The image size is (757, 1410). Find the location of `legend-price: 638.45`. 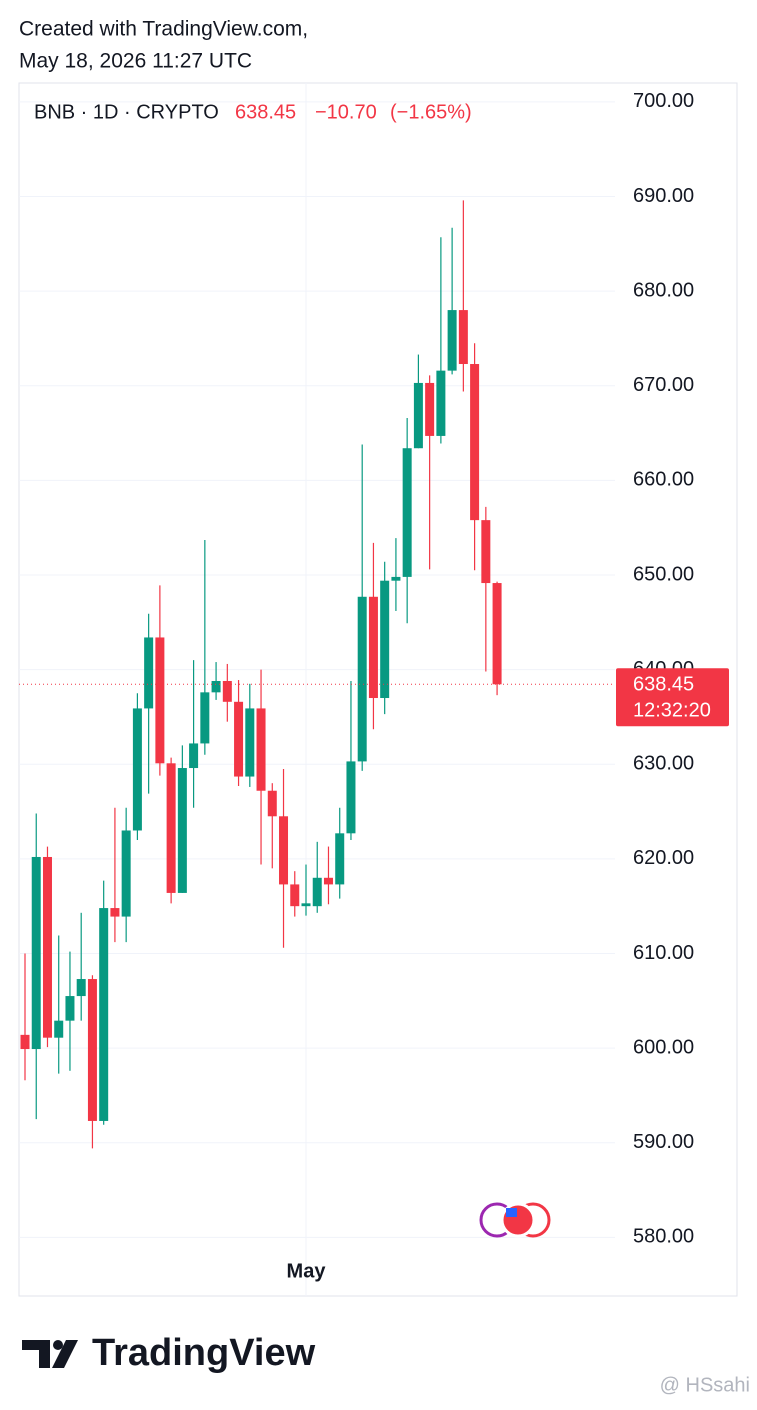

legend-price: 638.45 is located at coordinates (265, 112).